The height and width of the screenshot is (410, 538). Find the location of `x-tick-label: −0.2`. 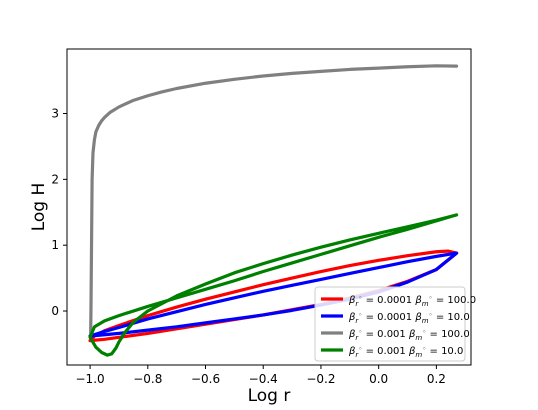

x-tick-label: −0.2 is located at coordinates (320, 379).